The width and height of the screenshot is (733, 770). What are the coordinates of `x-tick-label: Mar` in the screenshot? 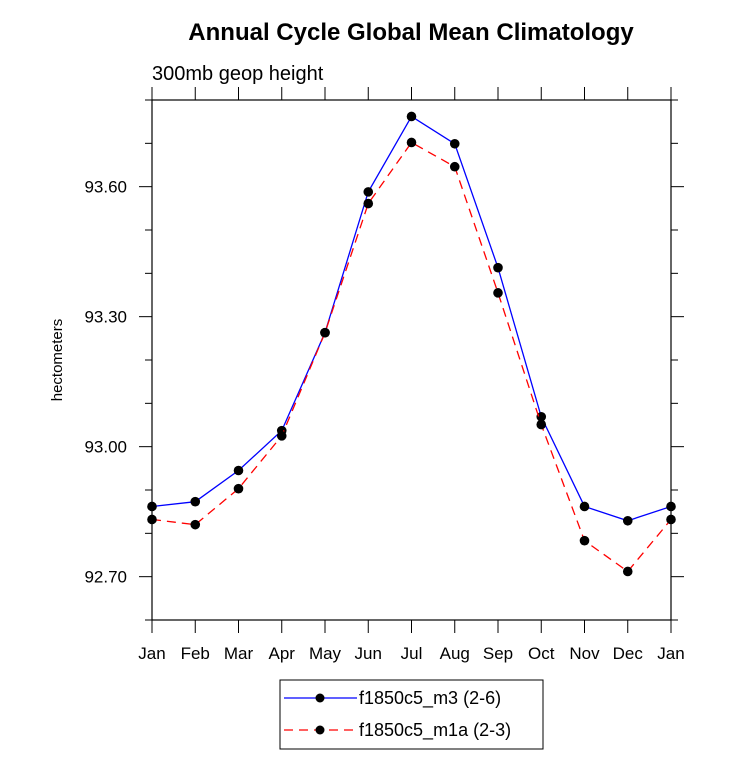 It's located at (239, 653).